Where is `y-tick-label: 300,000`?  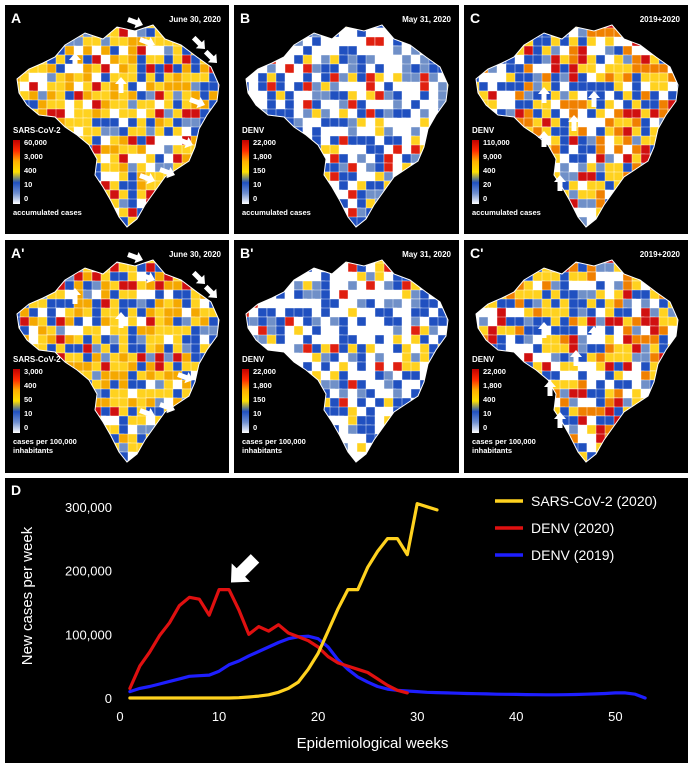
y-tick-label: 300,000 is located at coordinates (88, 507).